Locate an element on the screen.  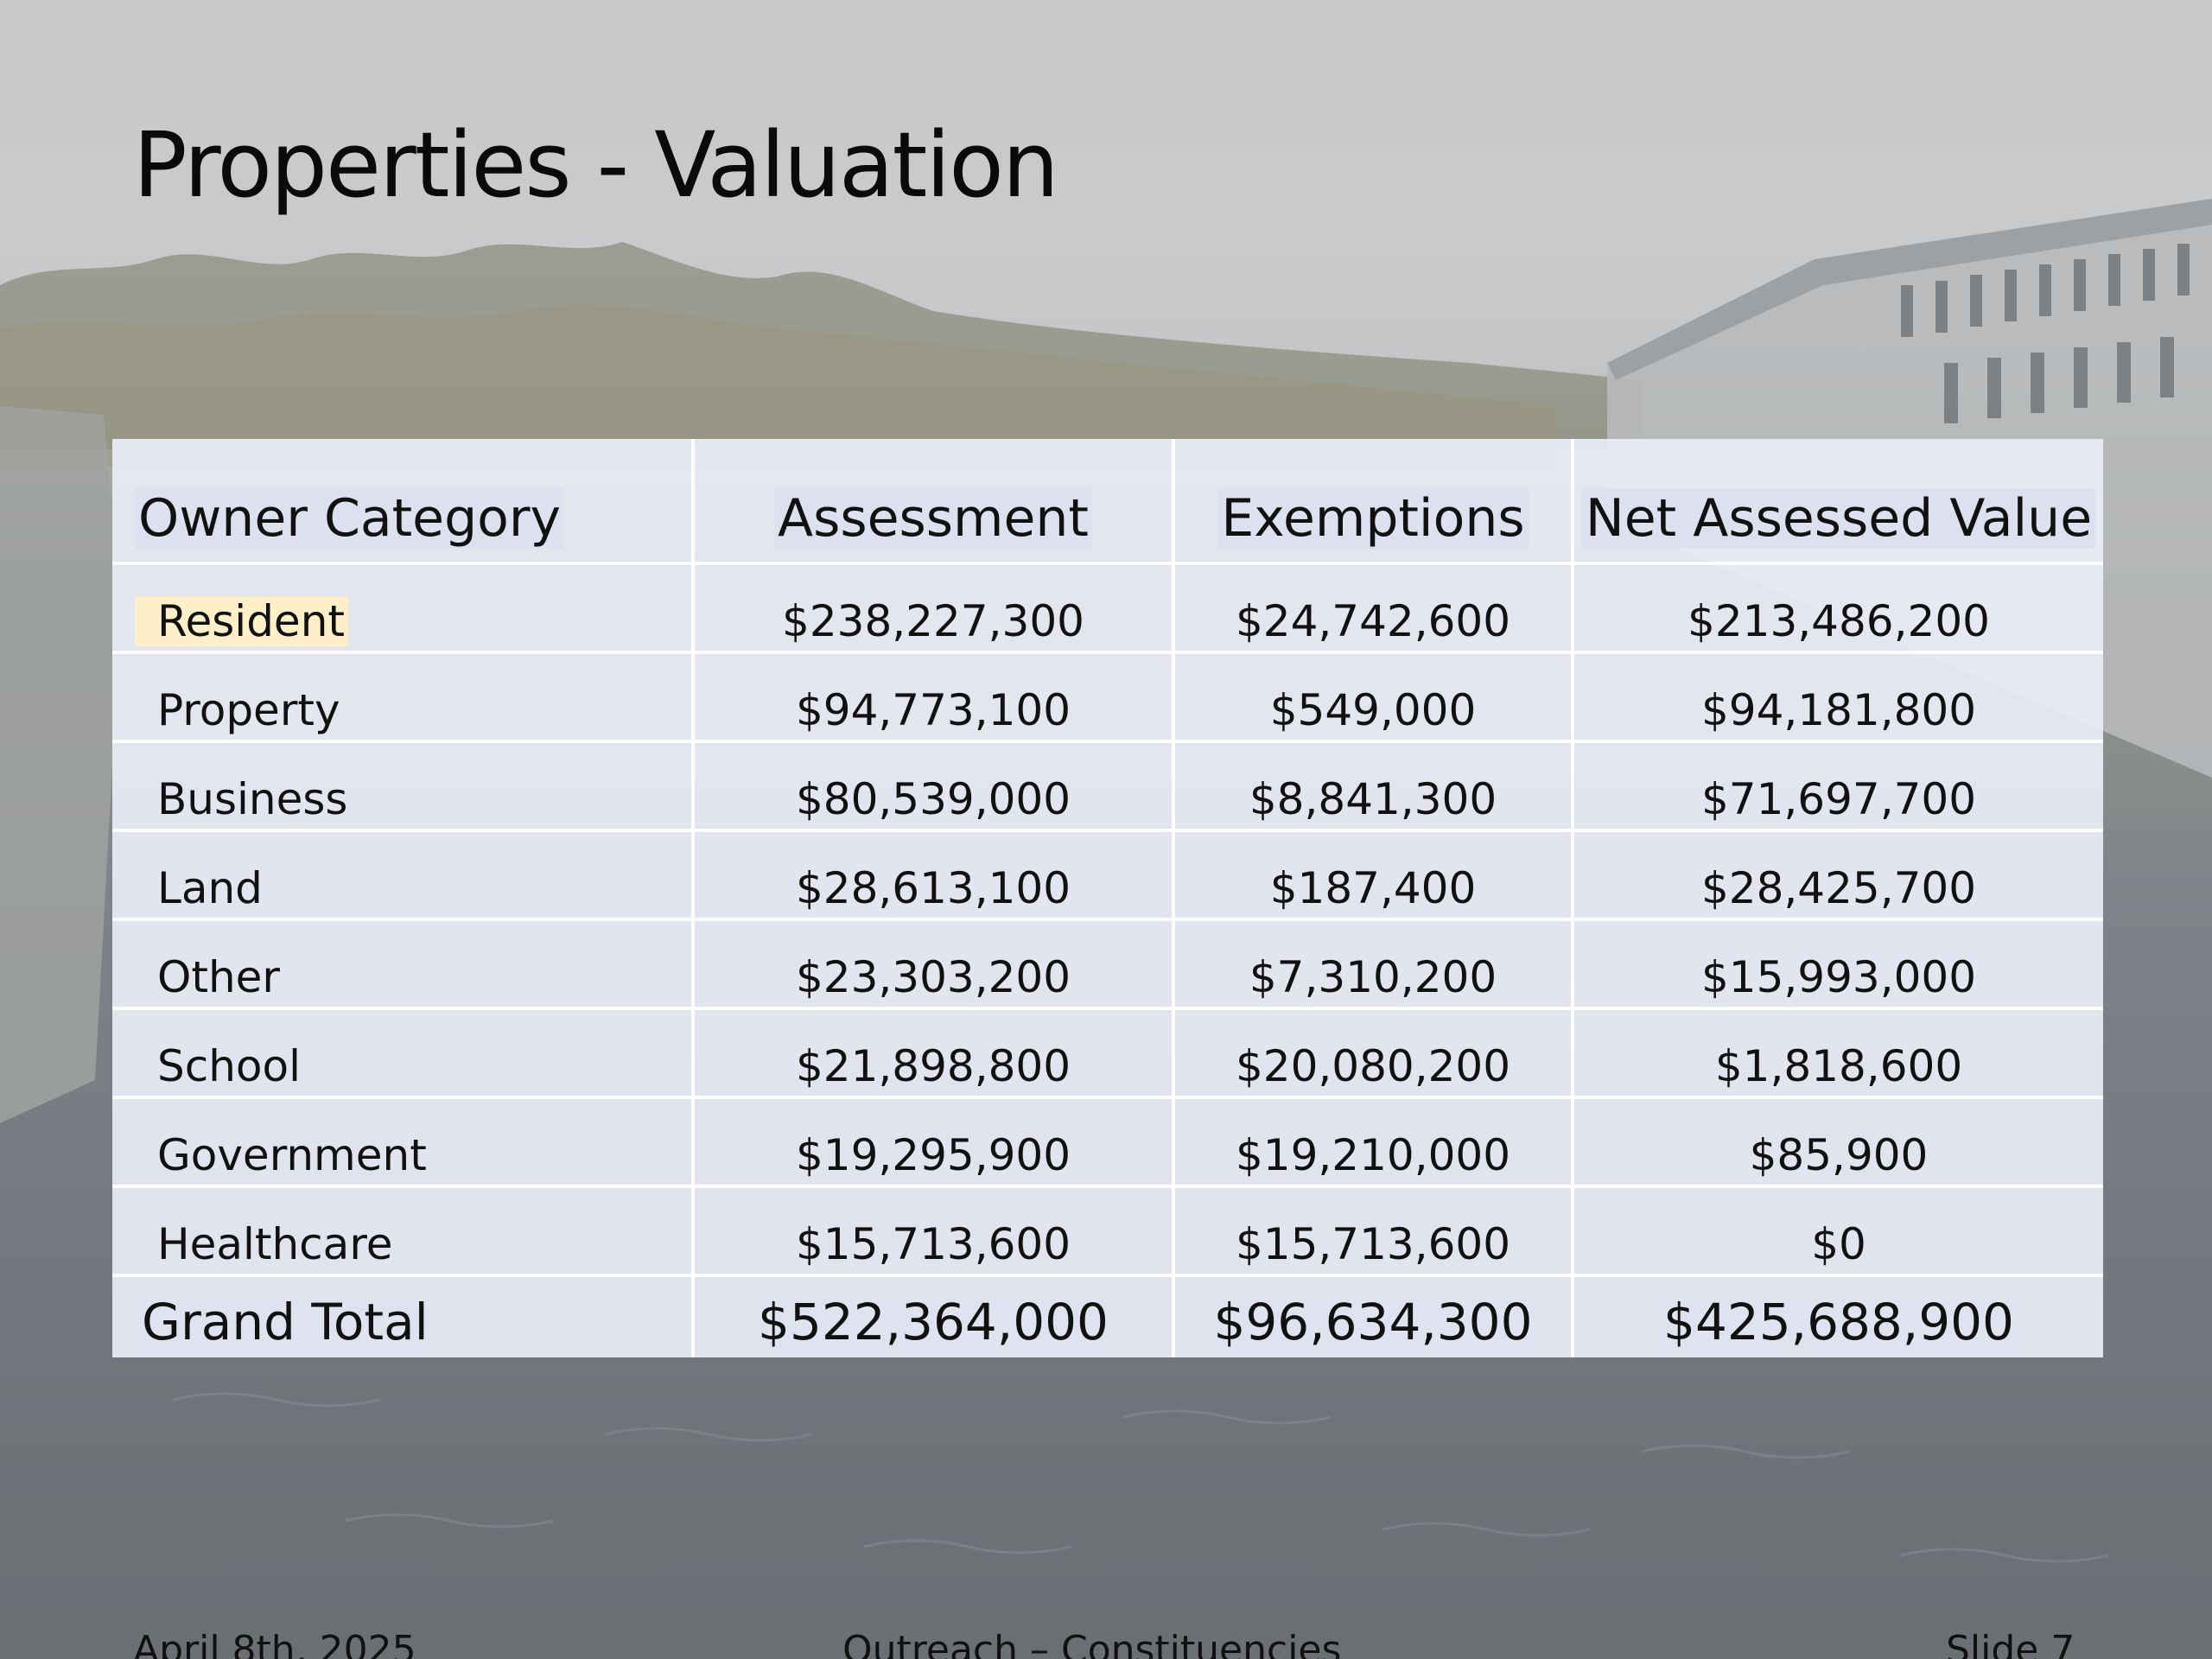
footer-slide-number: Slide 7 is located at coordinates (2010, 1643).